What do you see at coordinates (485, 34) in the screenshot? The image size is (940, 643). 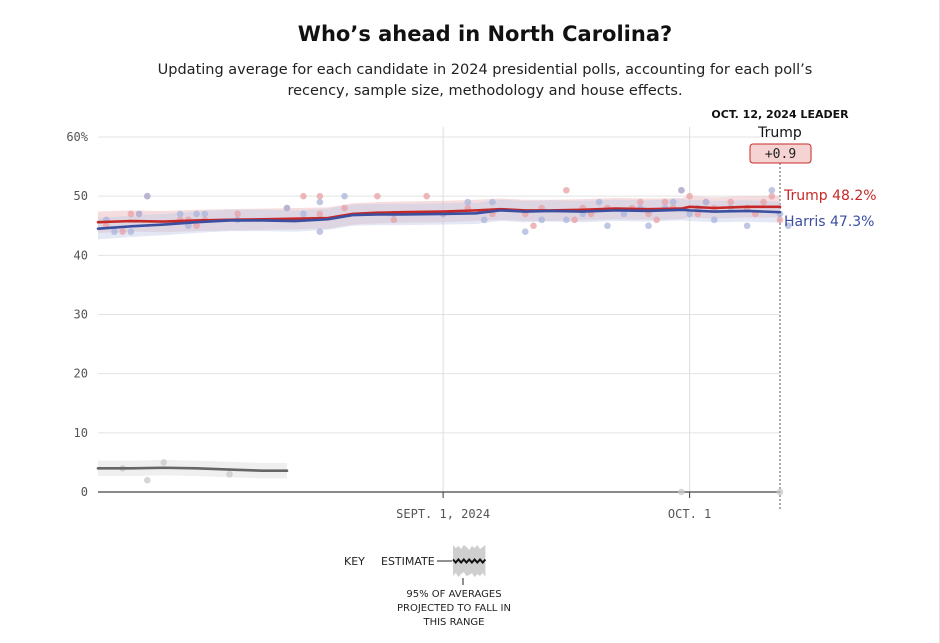 I see `chart-title: Who’s ahead in North Carolina?` at bounding box center [485, 34].